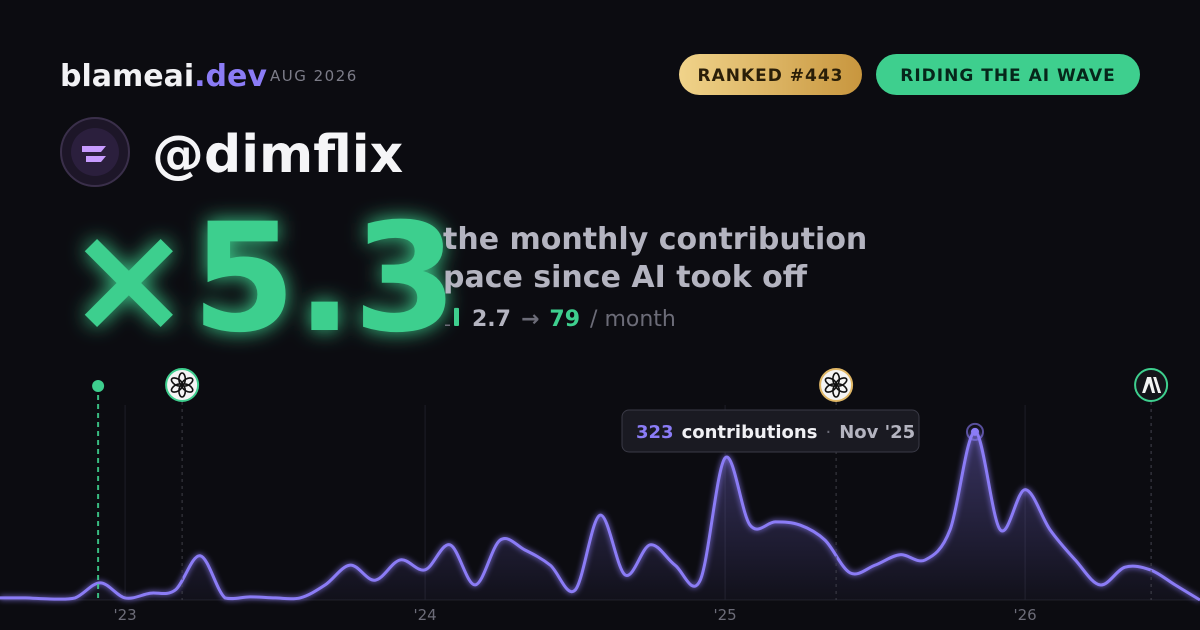 The height and width of the screenshot is (630, 1200). I want to click on pace-unit: / month, so click(633, 319).